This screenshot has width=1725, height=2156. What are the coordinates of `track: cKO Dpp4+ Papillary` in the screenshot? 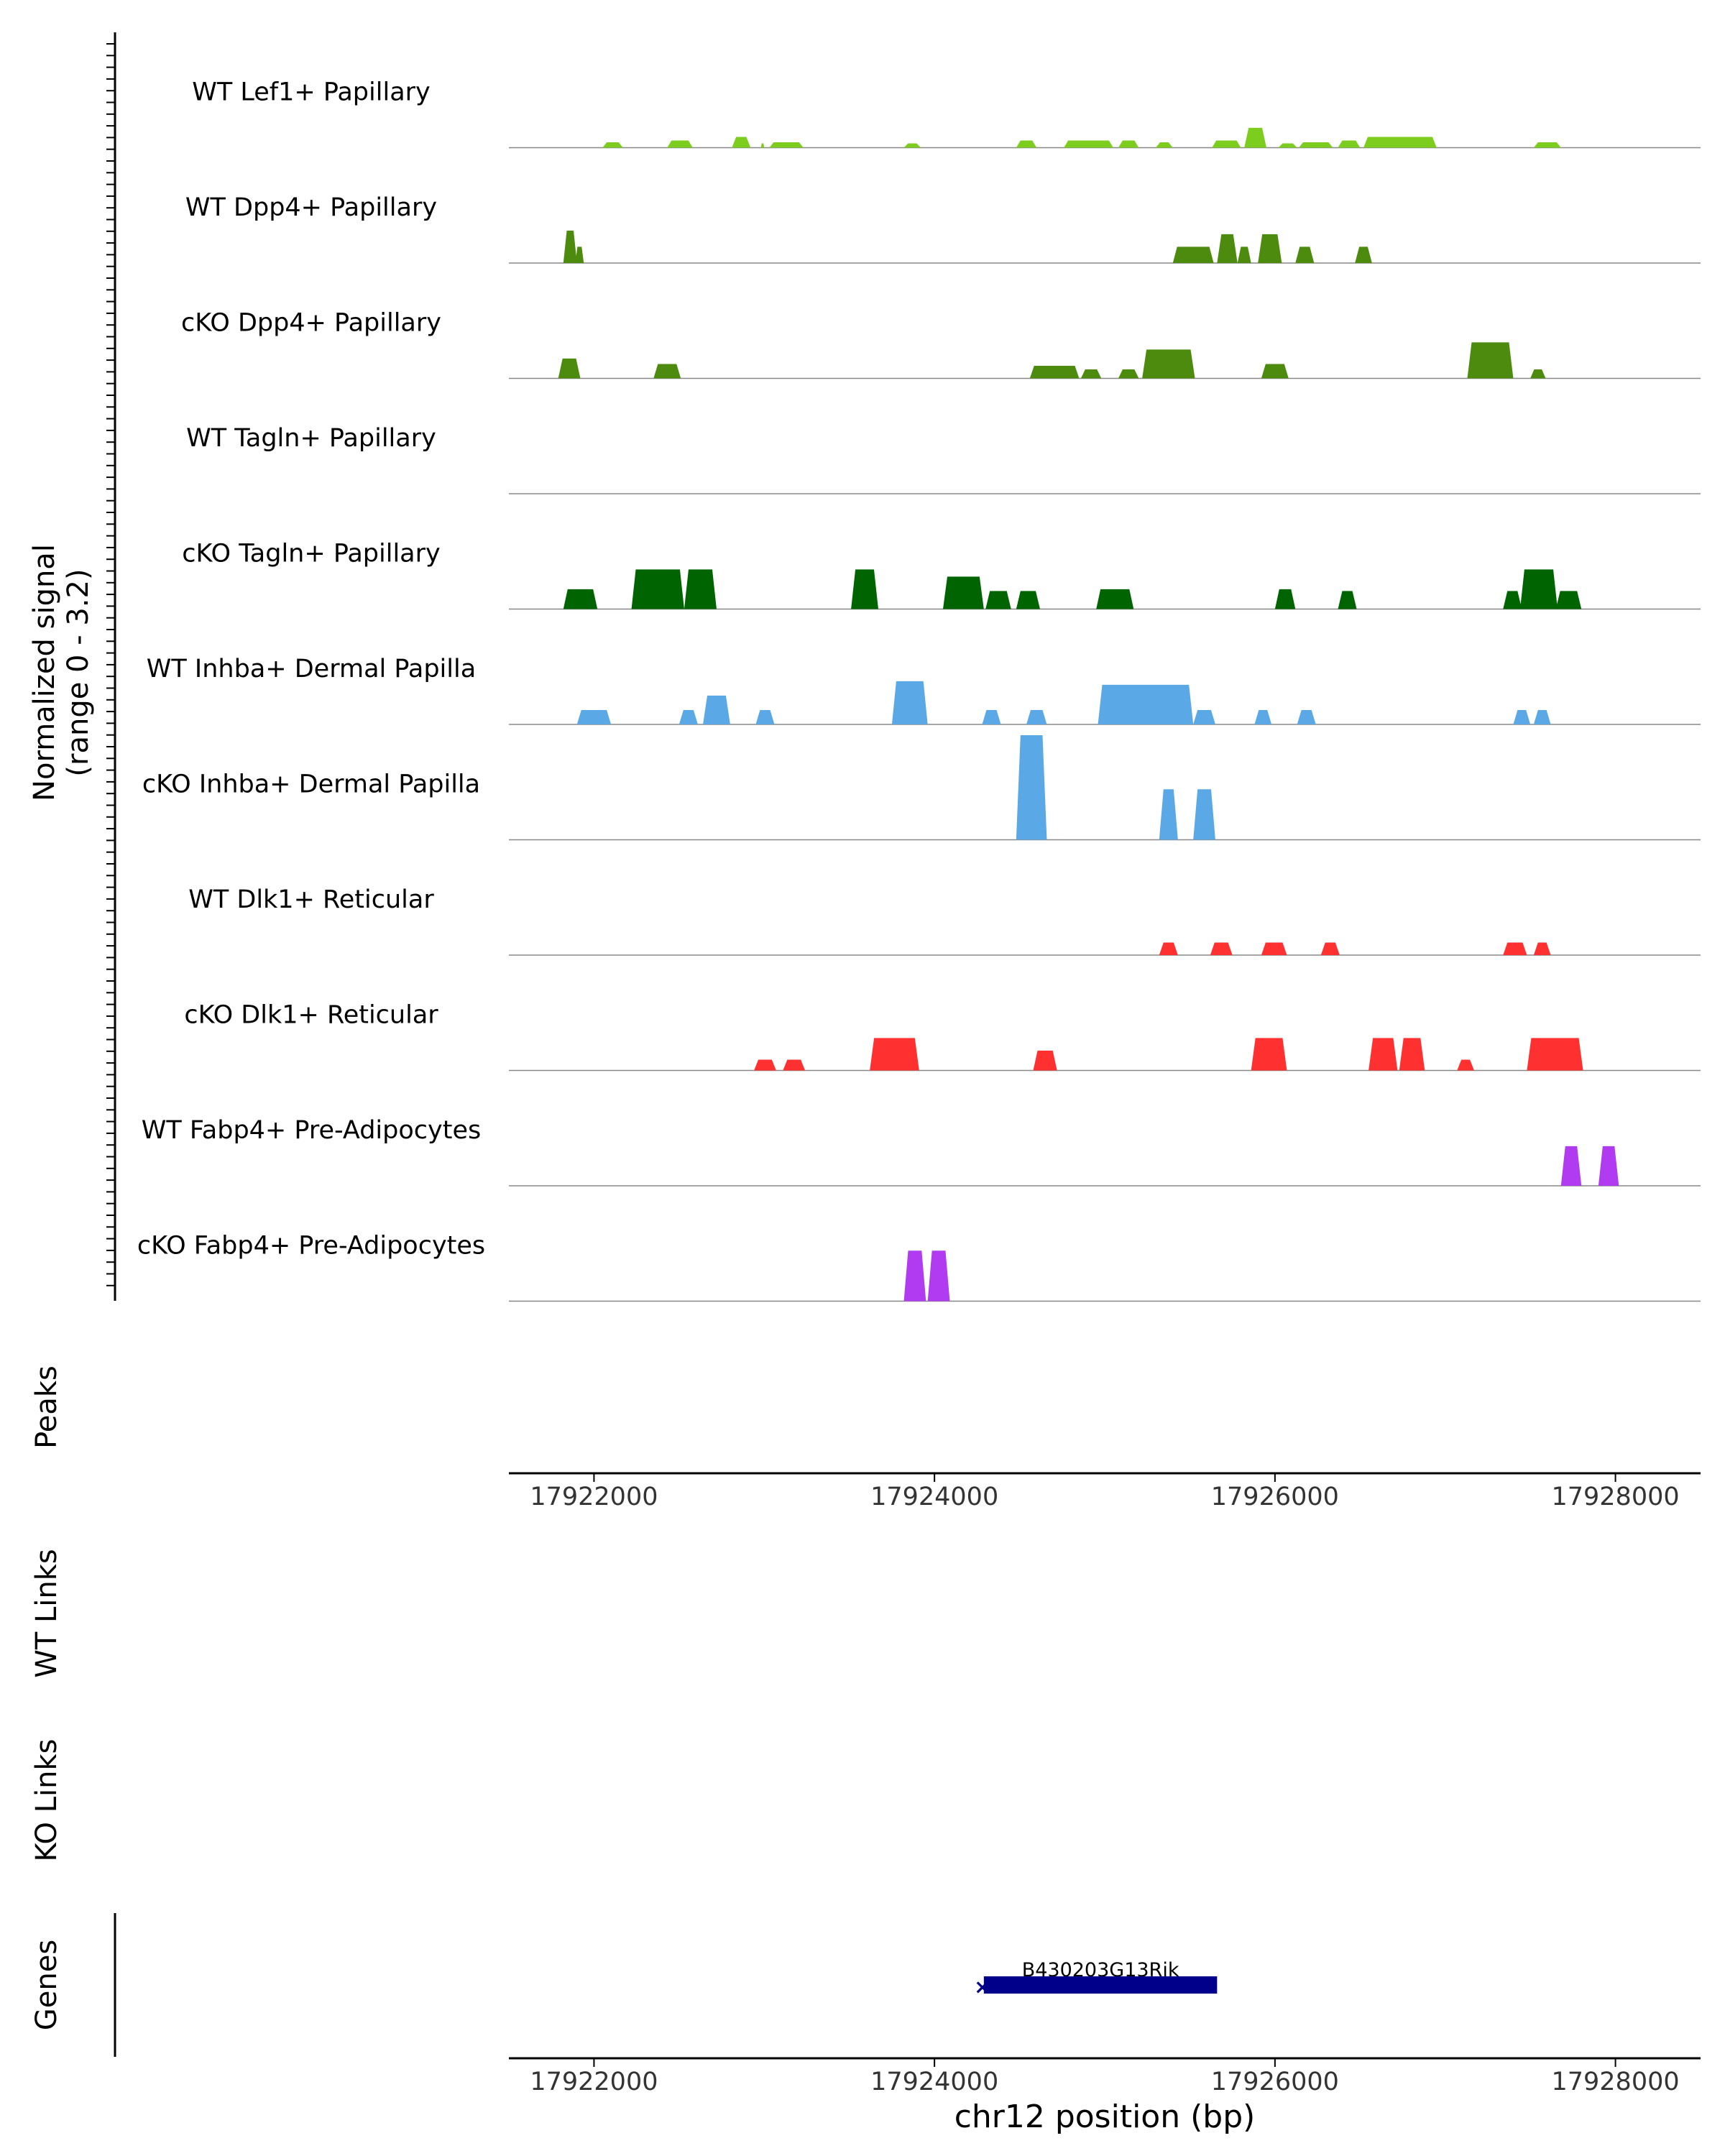 It's located at (941, 344).